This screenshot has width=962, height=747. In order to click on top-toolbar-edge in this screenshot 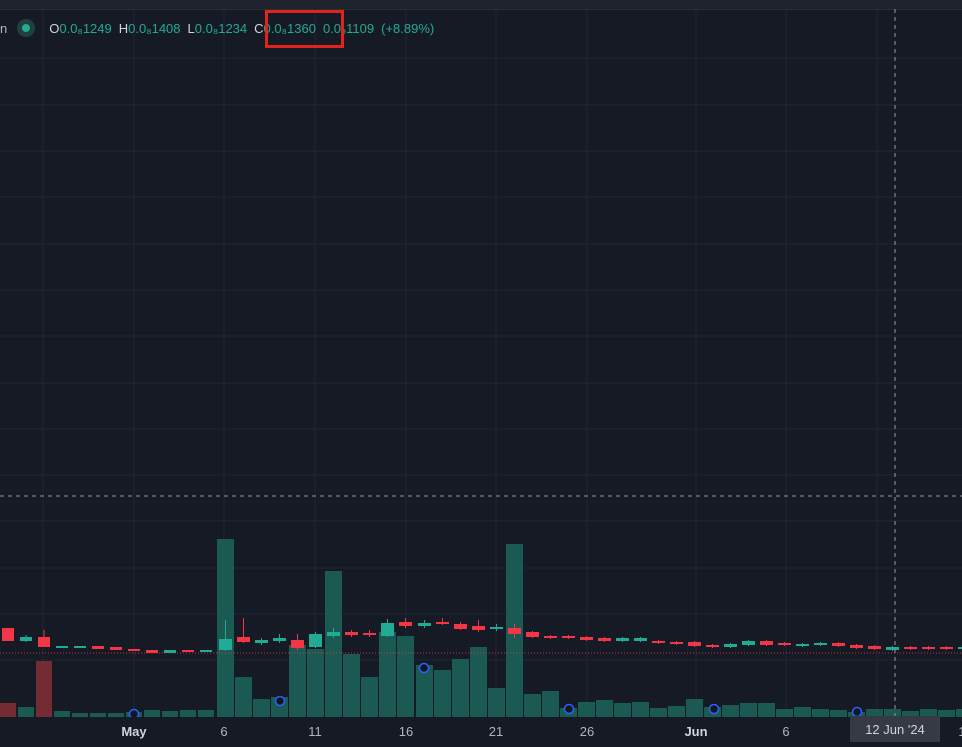, I will do `click(481, 5)`.